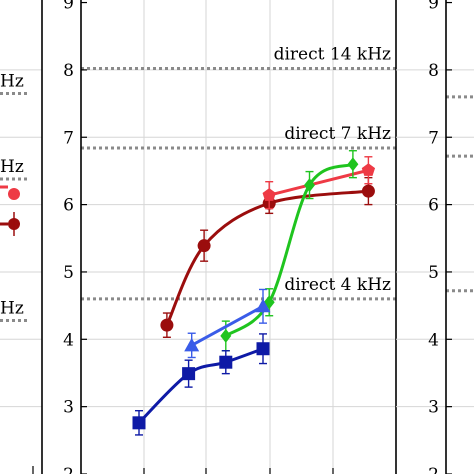 Image resolution: width=474 pixels, height=474 pixels. Describe the element at coordinates (227, 323) in the screenshot. I see `series-triangle` at that location.